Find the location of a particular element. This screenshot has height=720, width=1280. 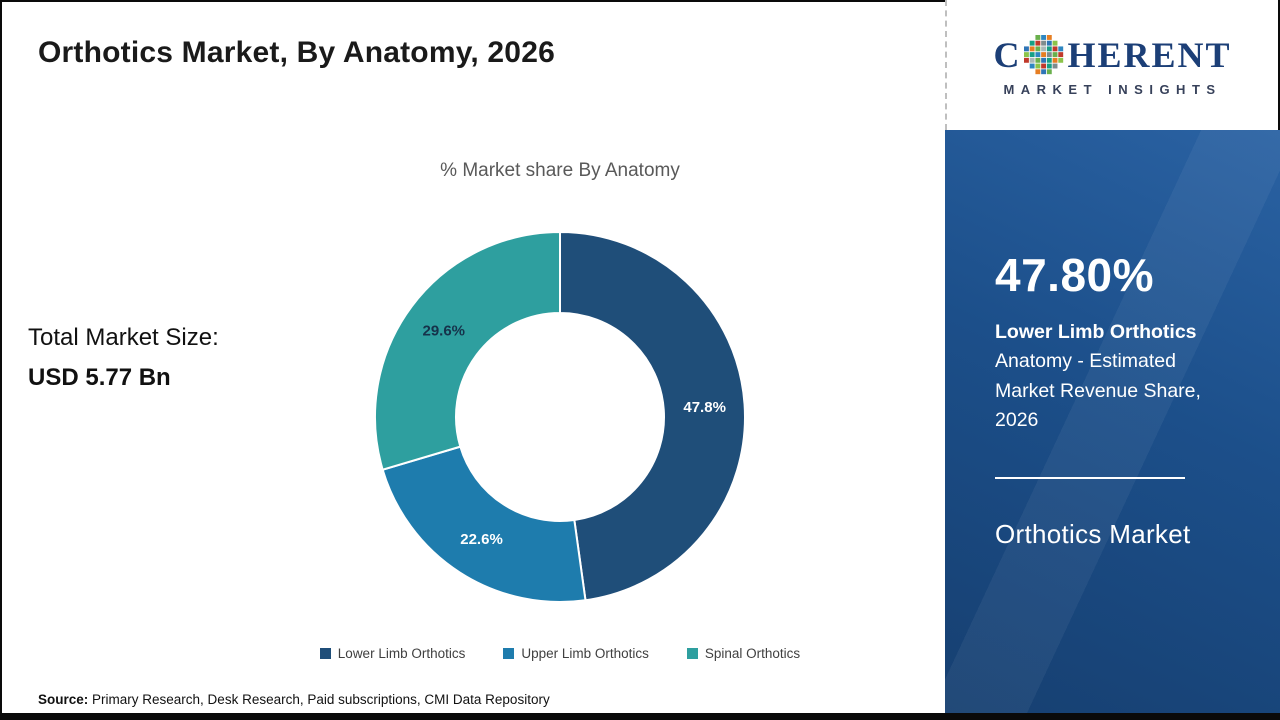

logo-subtitle: MARKET INSIGHTS is located at coordinates (1112, 89).